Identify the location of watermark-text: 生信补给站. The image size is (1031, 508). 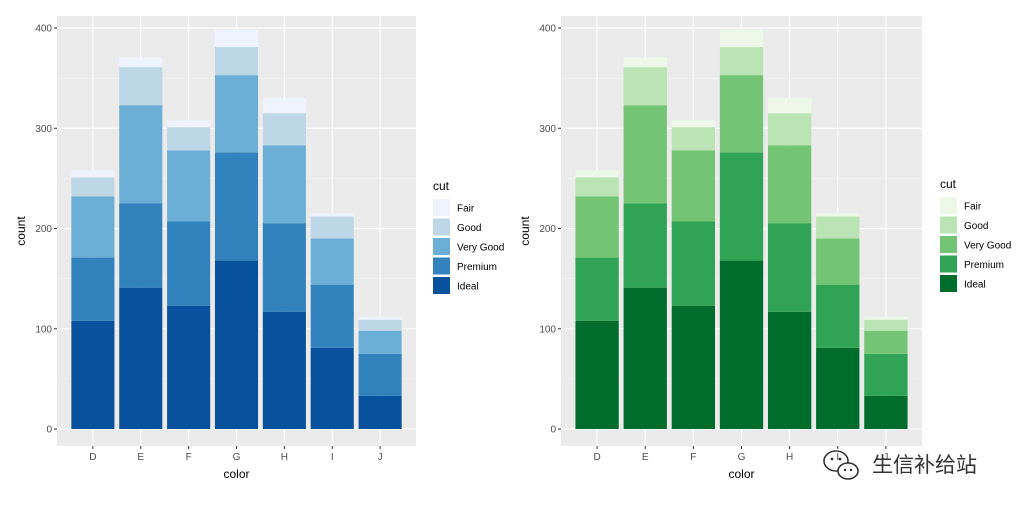
(924, 465).